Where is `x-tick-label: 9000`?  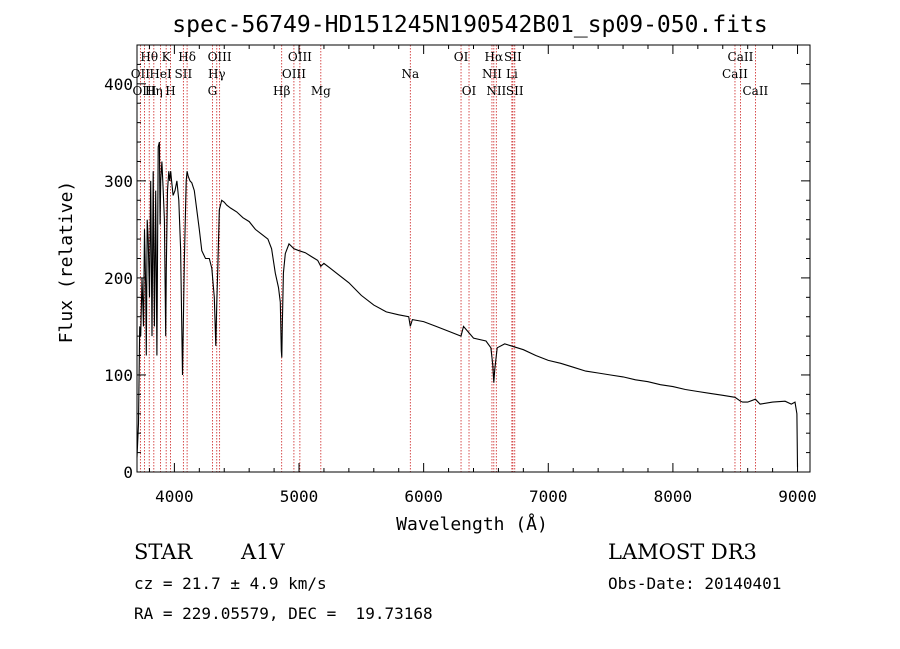
x-tick-label: 9000 is located at coordinates (797, 496).